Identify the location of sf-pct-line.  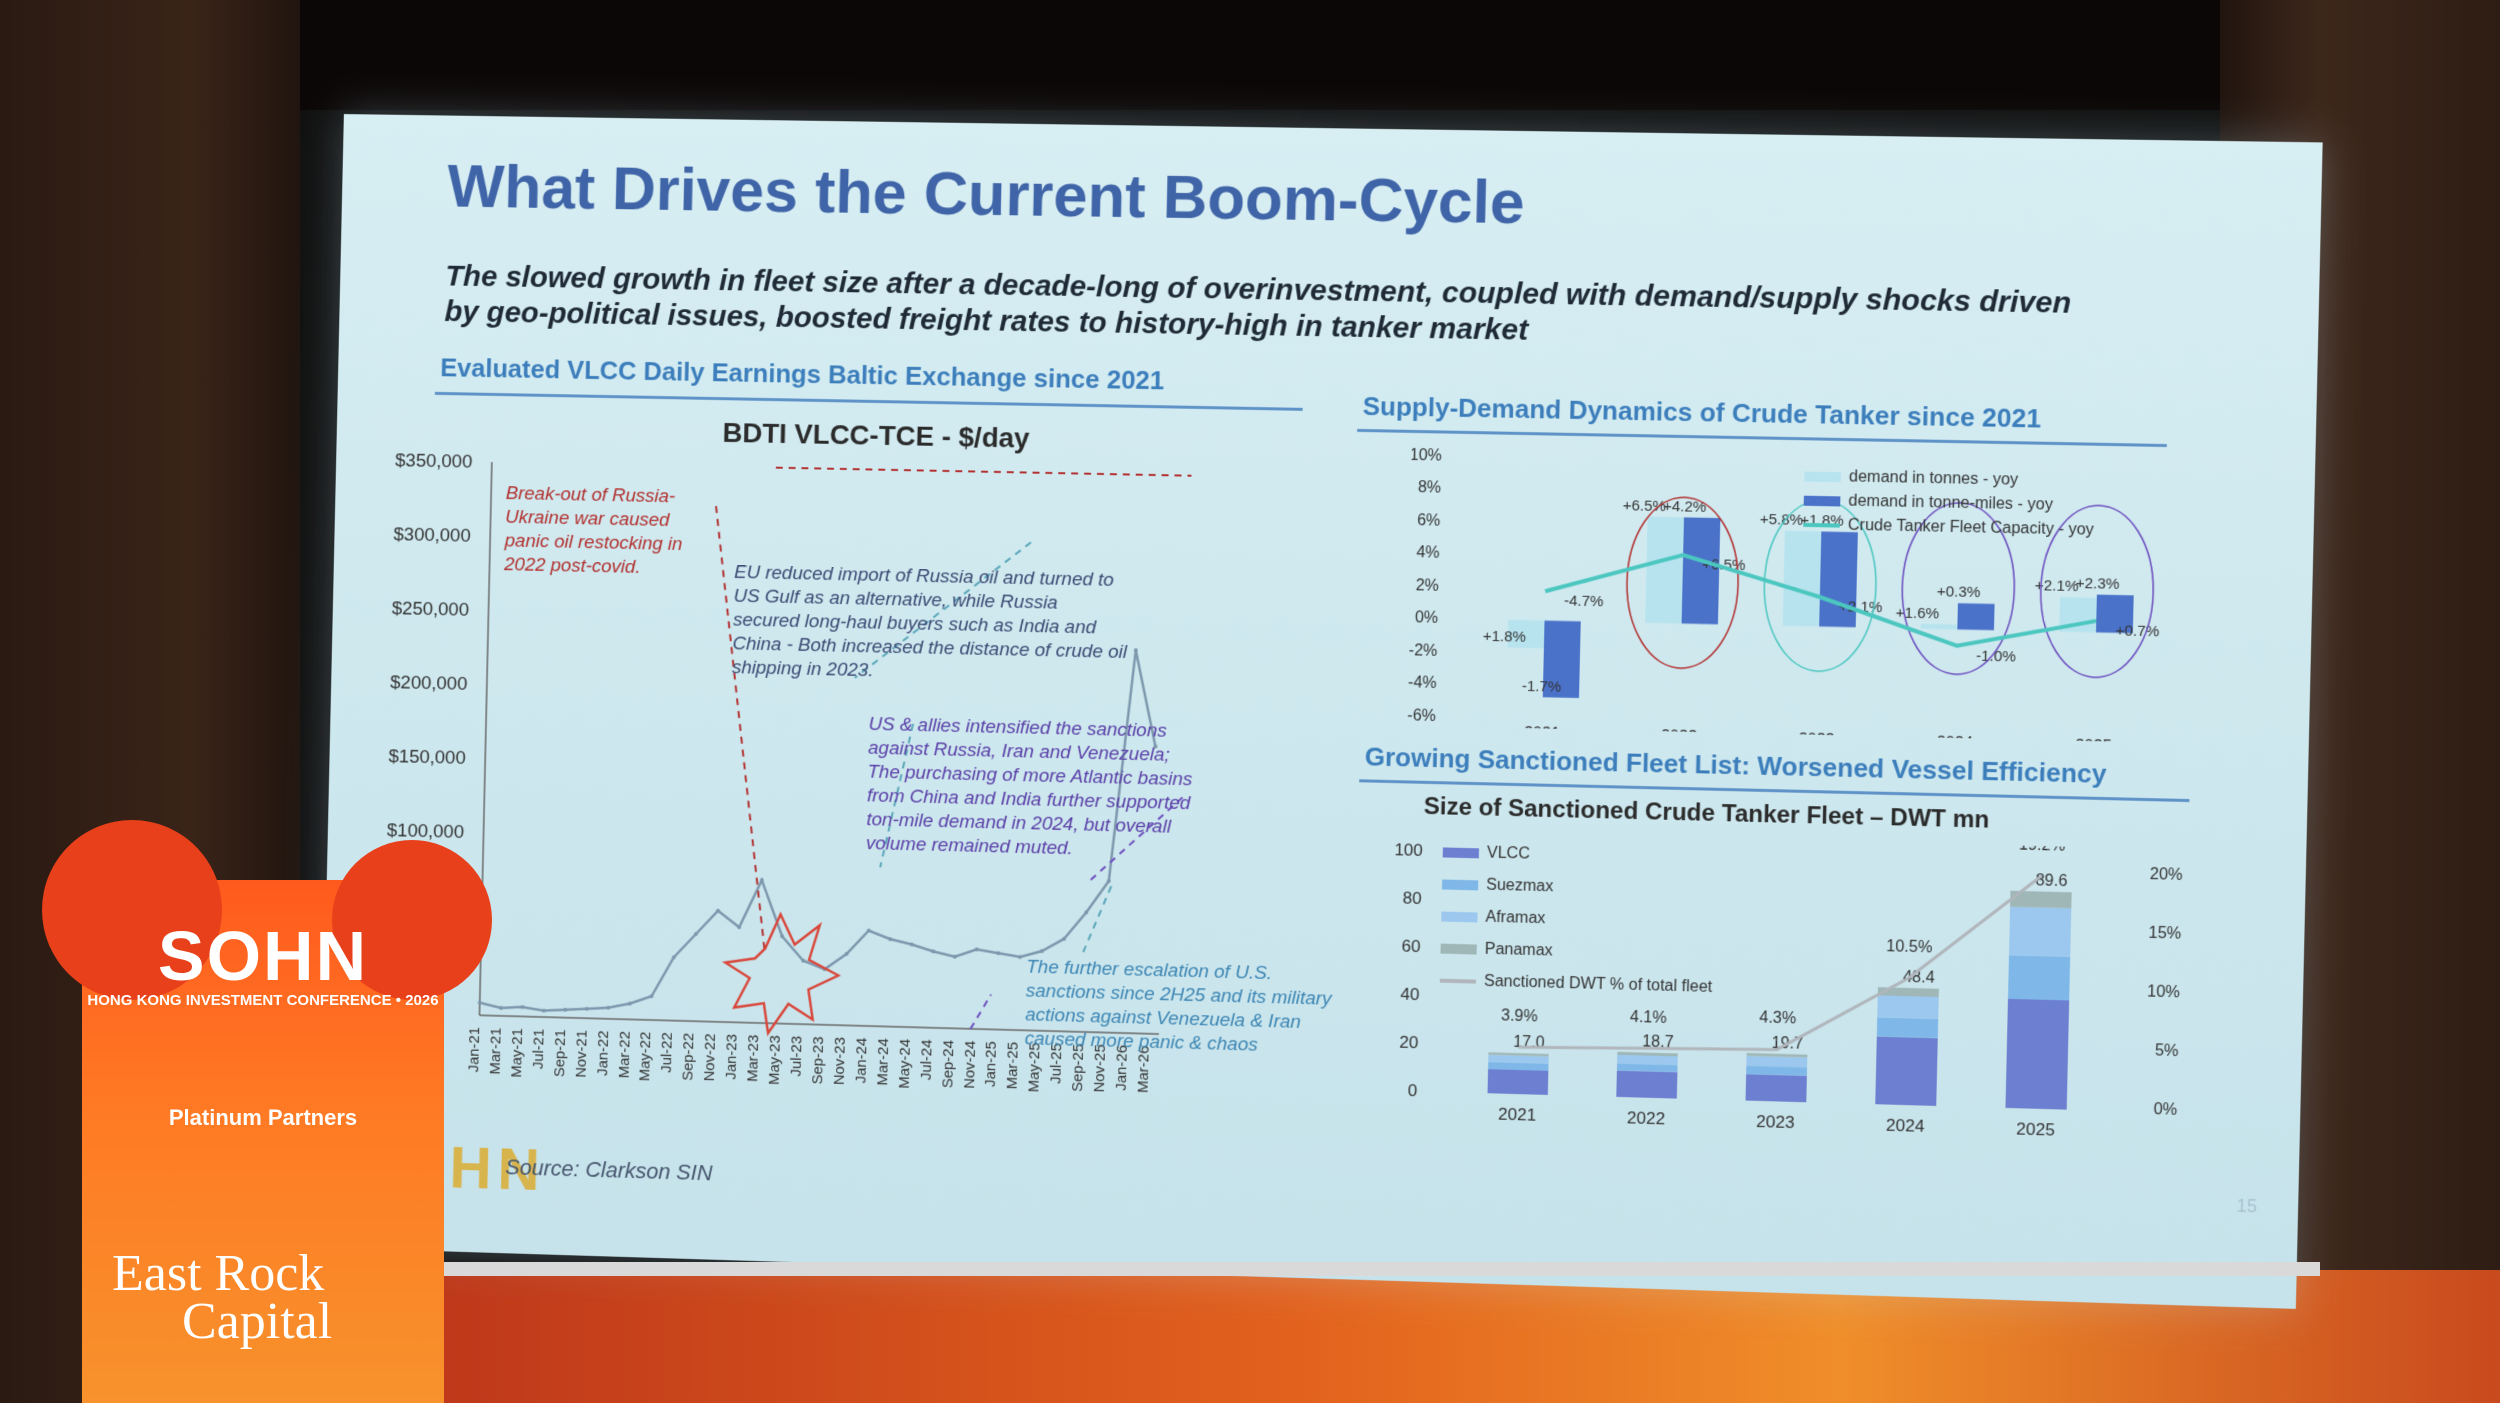
(1780, 962).